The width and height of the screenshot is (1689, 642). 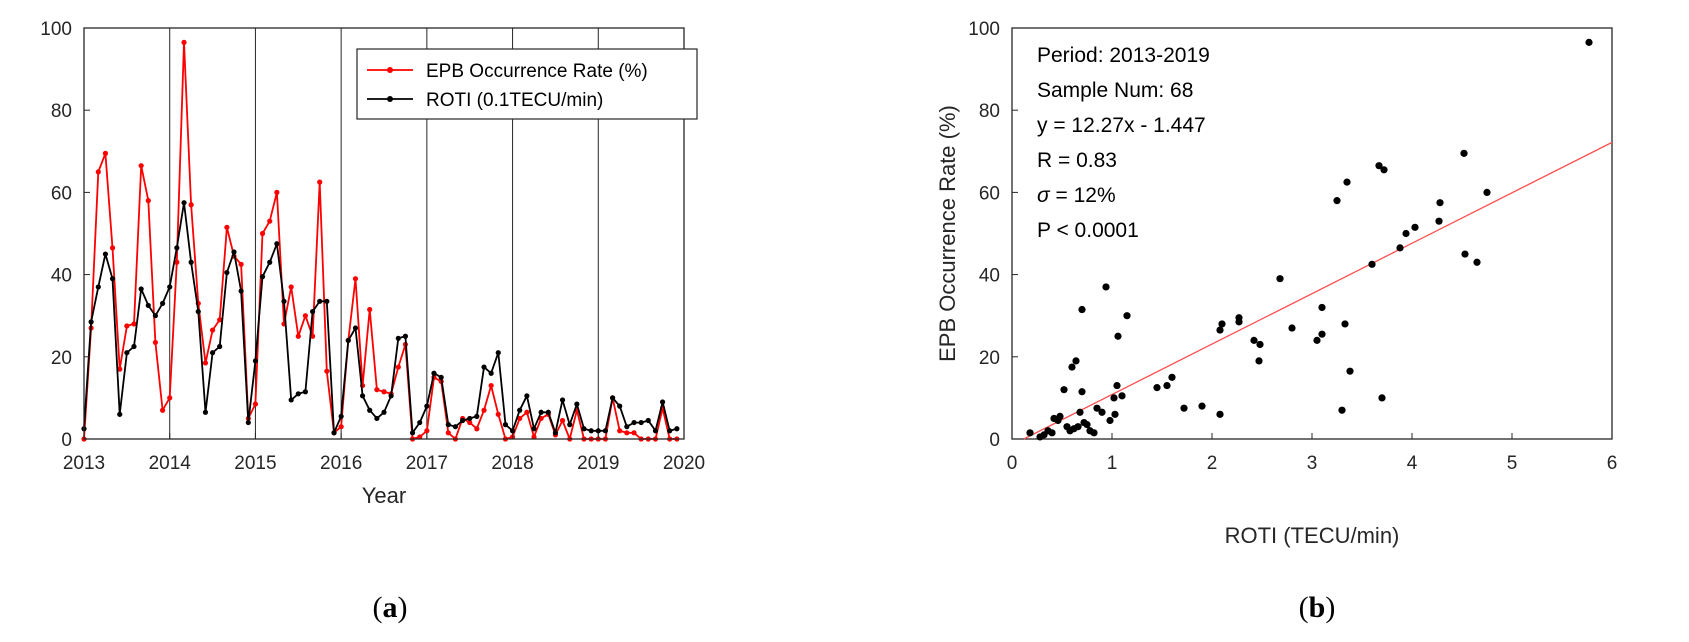 I want to click on y-tick-label: 60, so click(x=61, y=193).